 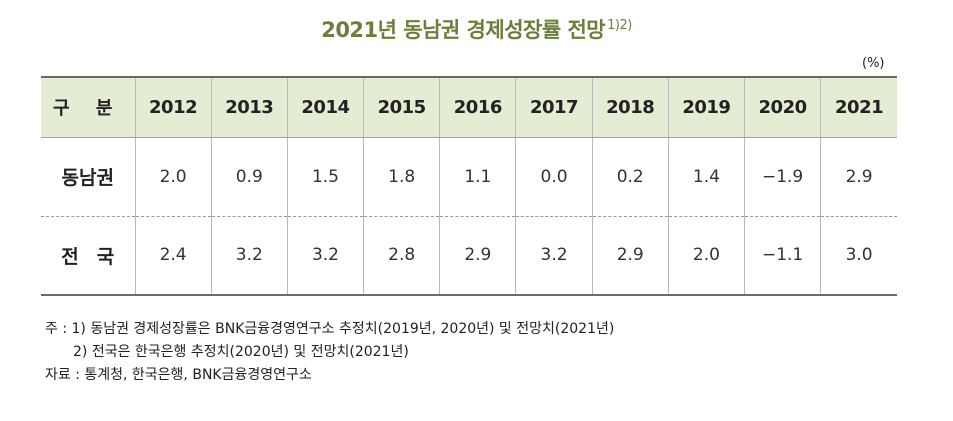 What do you see at coordinates (477, 107) in the screenshot?
I see `year-header: 2016` at bounding box center [477, 107].